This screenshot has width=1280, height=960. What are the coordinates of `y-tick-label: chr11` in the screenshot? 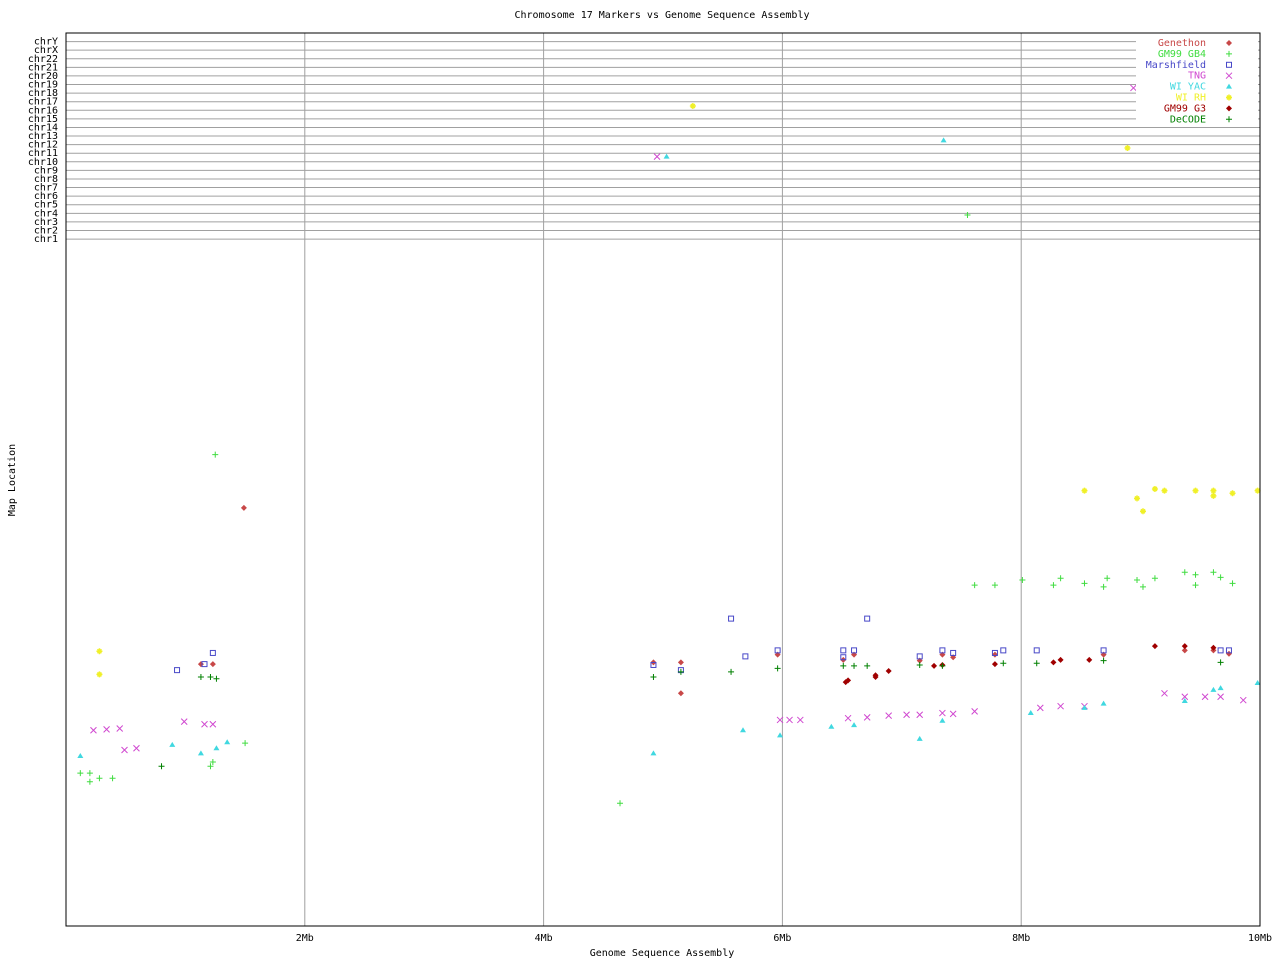 It's located at (43, 153).